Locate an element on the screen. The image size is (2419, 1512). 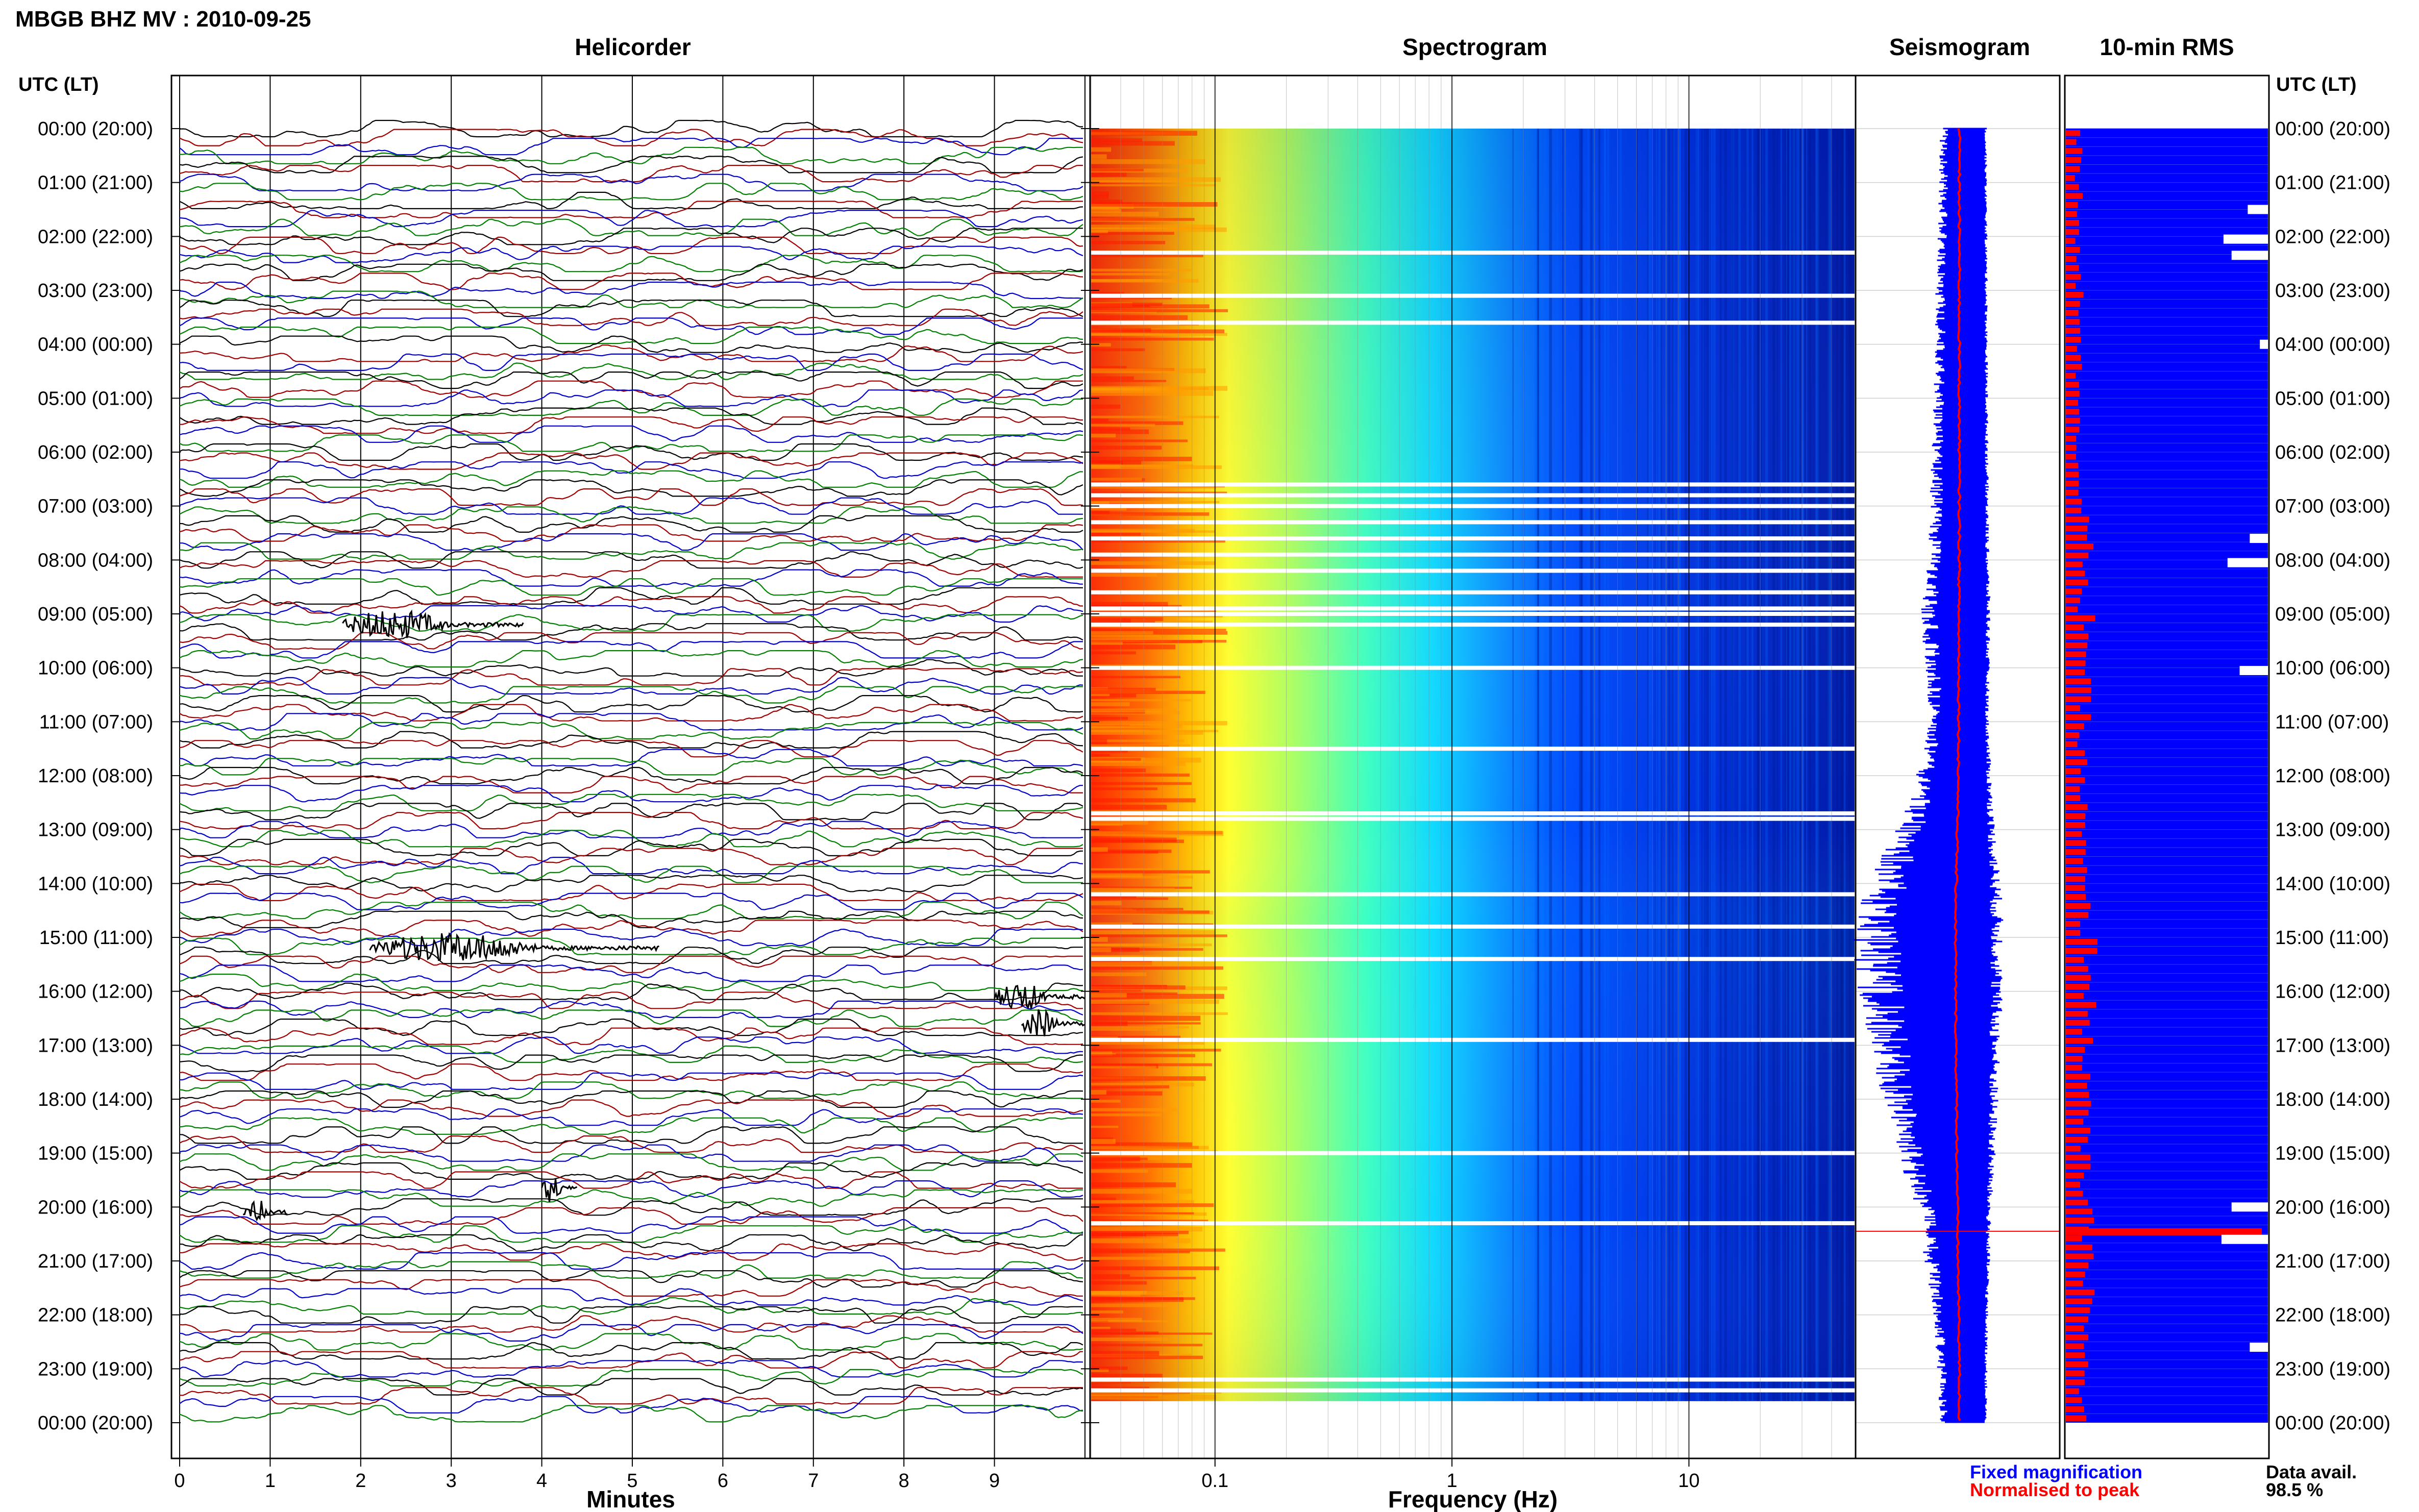
spectrogram-gap is located at coordinates (1473, 253).